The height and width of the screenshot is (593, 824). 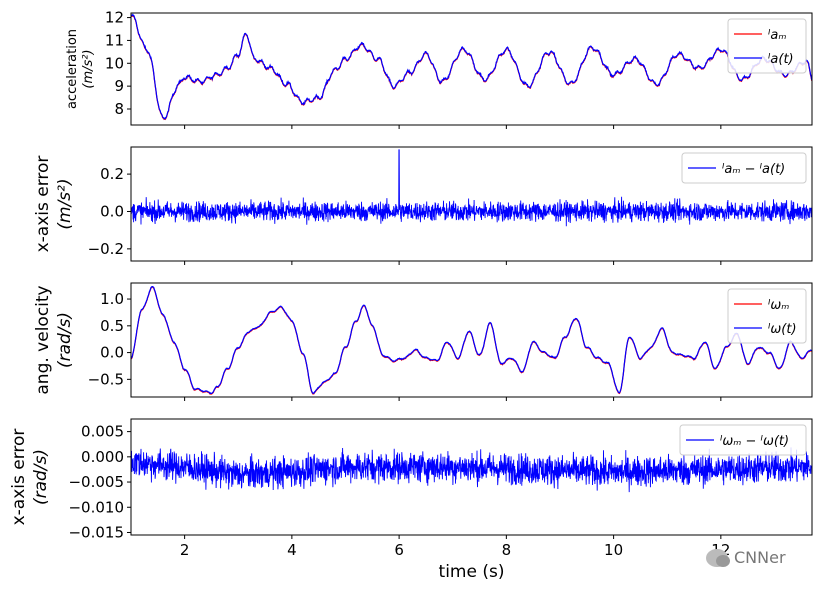 I want to click on legend-label: ᴵωₘ − ᴵω(t), so click(x=754, y=441).